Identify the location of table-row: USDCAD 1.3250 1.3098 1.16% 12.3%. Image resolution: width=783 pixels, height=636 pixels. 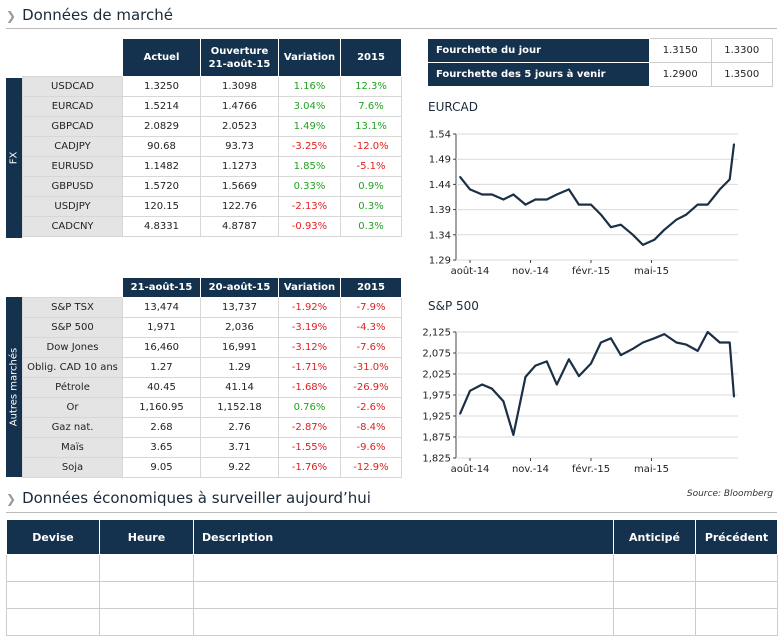
(212, 86).